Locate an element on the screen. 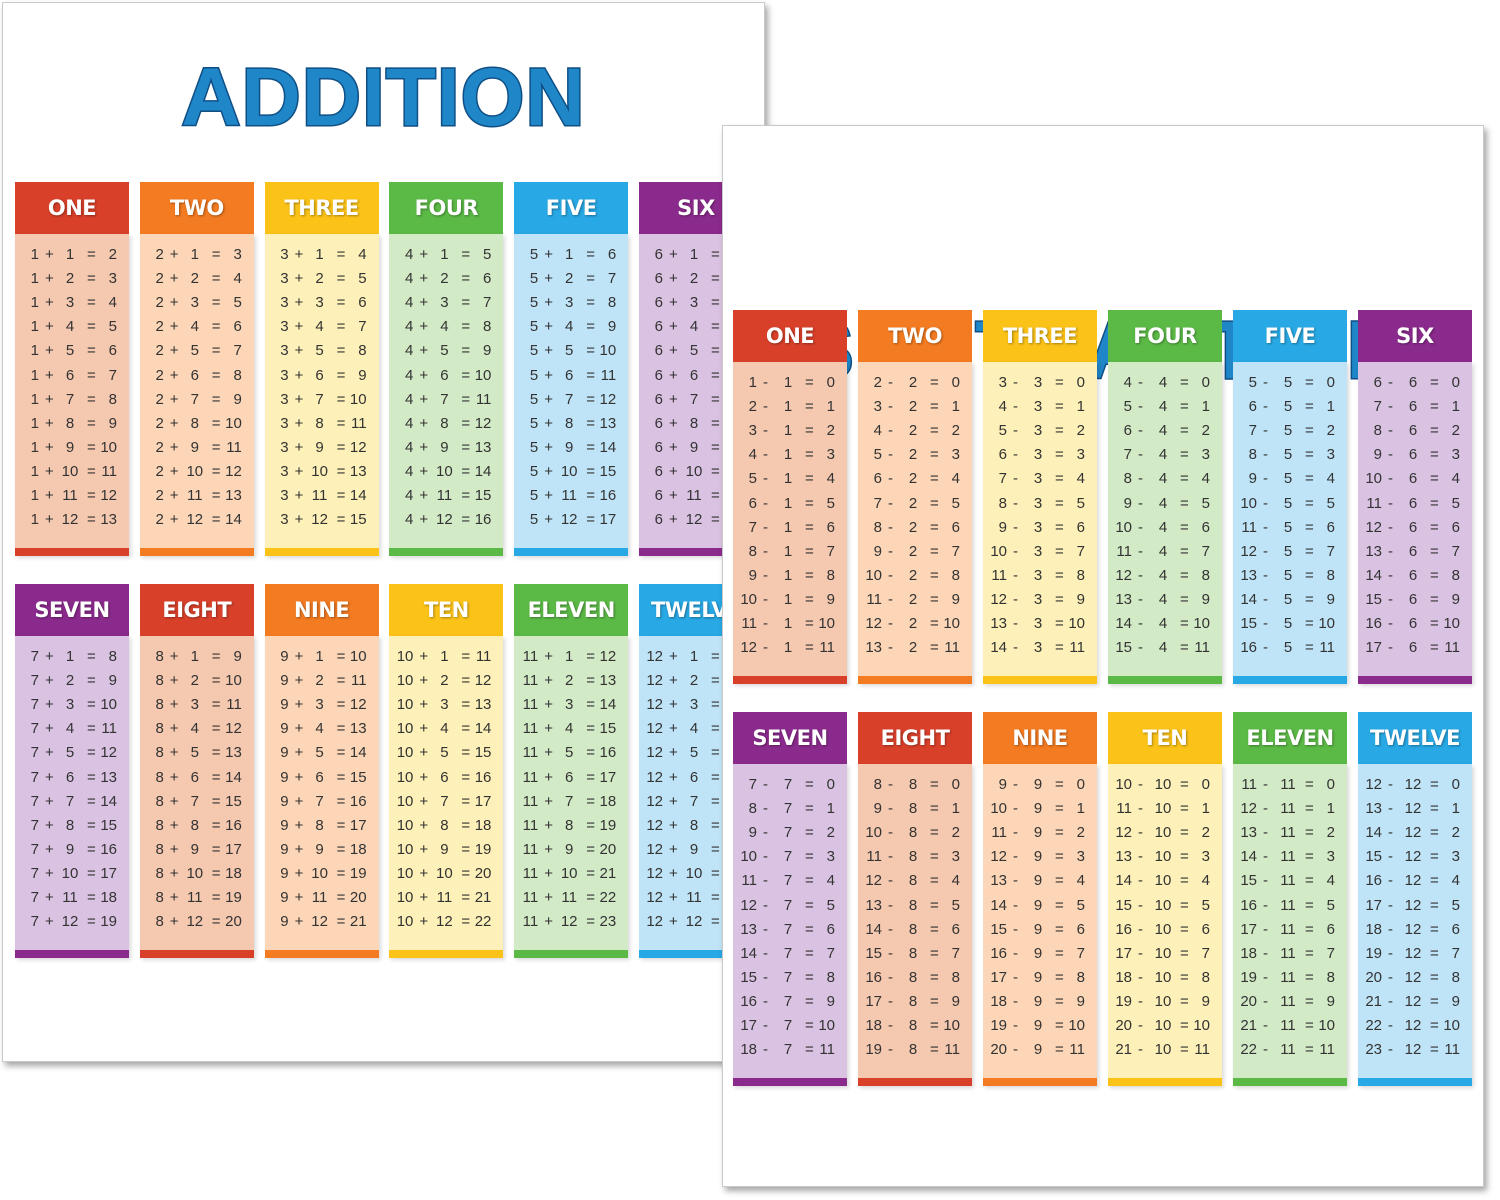 The width and height of the screenshot is (1500, 1200). operand: 16 is located at coordinates (1248, 905).